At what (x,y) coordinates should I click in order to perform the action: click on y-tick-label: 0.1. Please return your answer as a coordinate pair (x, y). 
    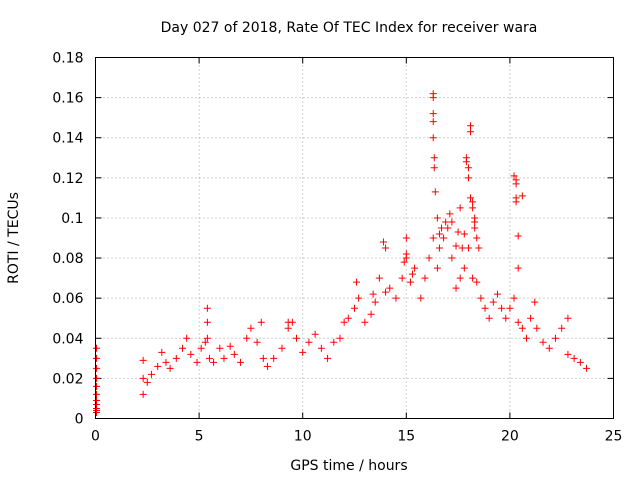
    Looking at the image, I should click on (72, 219).